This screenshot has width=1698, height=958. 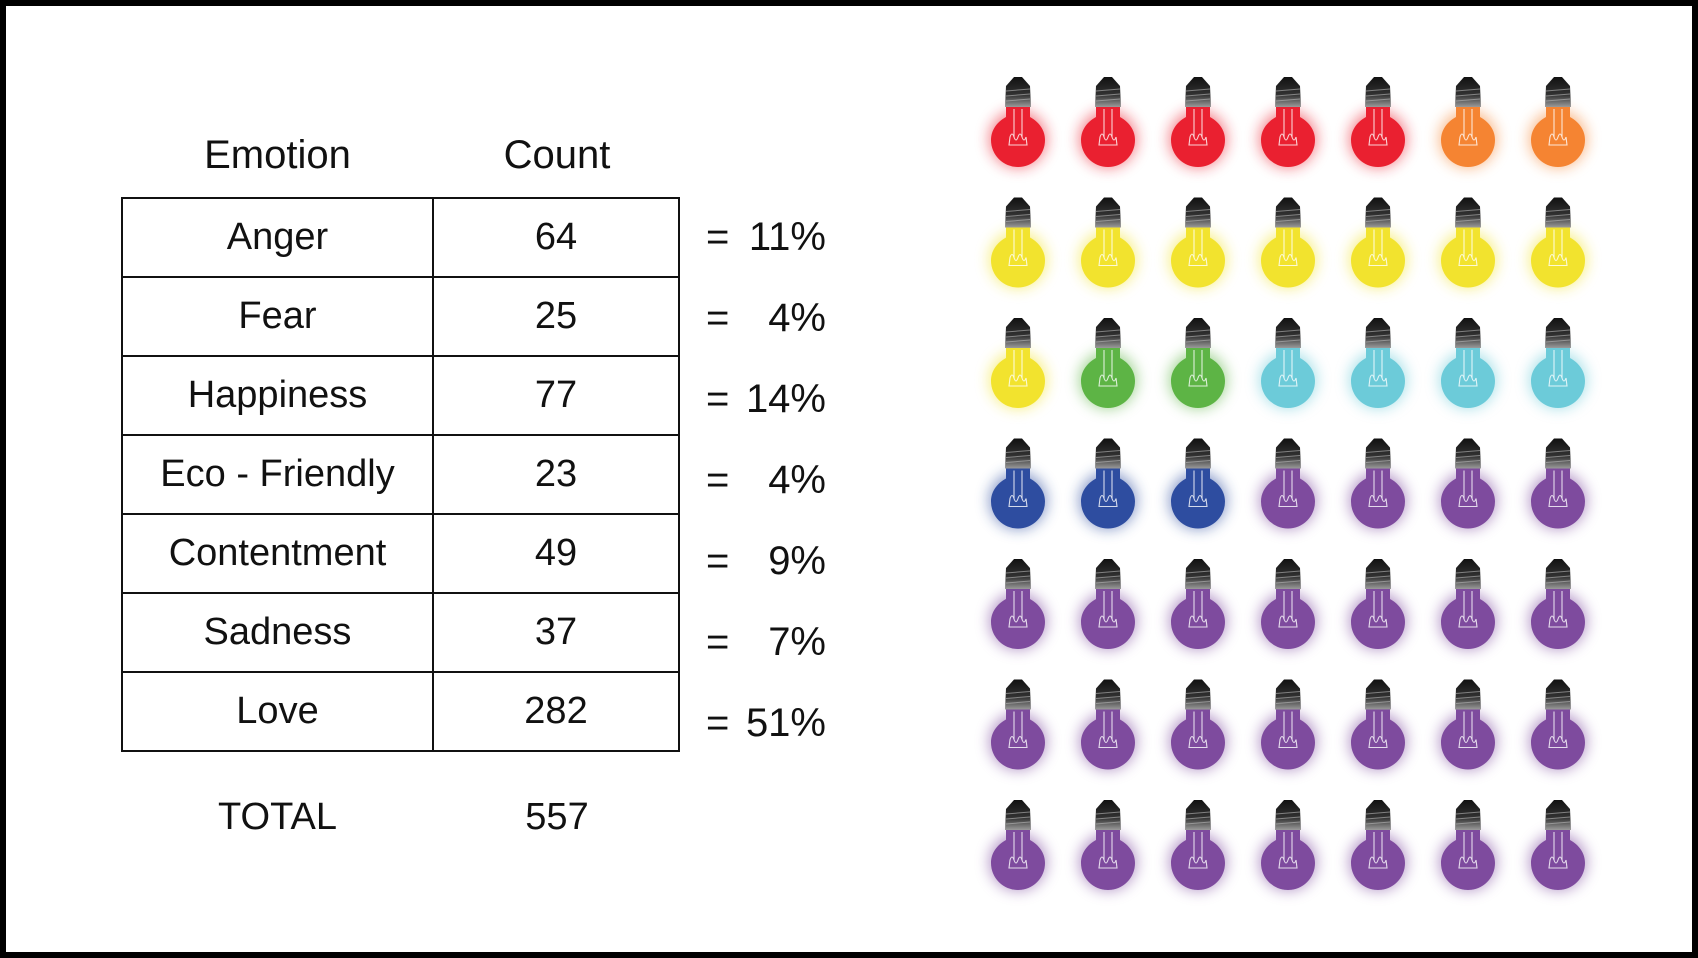 I want to click on count-cell: 23, so click(x=556, y=474).